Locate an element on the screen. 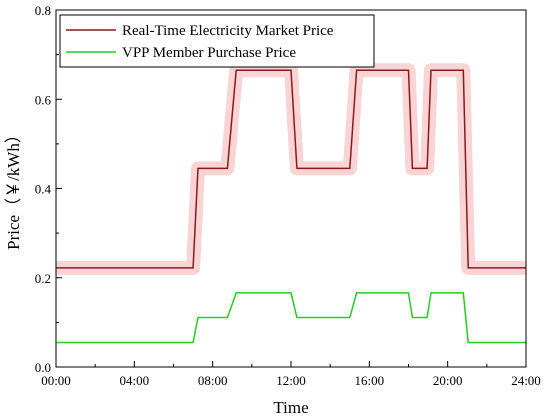  x-tick-label: 16:00 is located at coordinates (370, 380).